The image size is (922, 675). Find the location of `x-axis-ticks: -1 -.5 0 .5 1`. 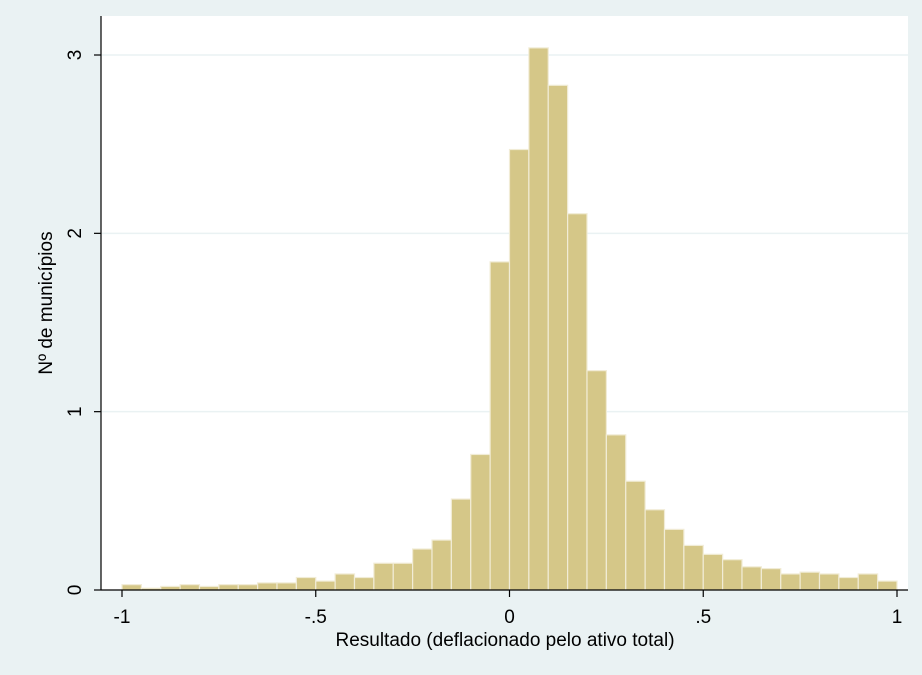

x-axis-ticks: -1 -.5 0 .5 1 is located at coordinates (508, 609).